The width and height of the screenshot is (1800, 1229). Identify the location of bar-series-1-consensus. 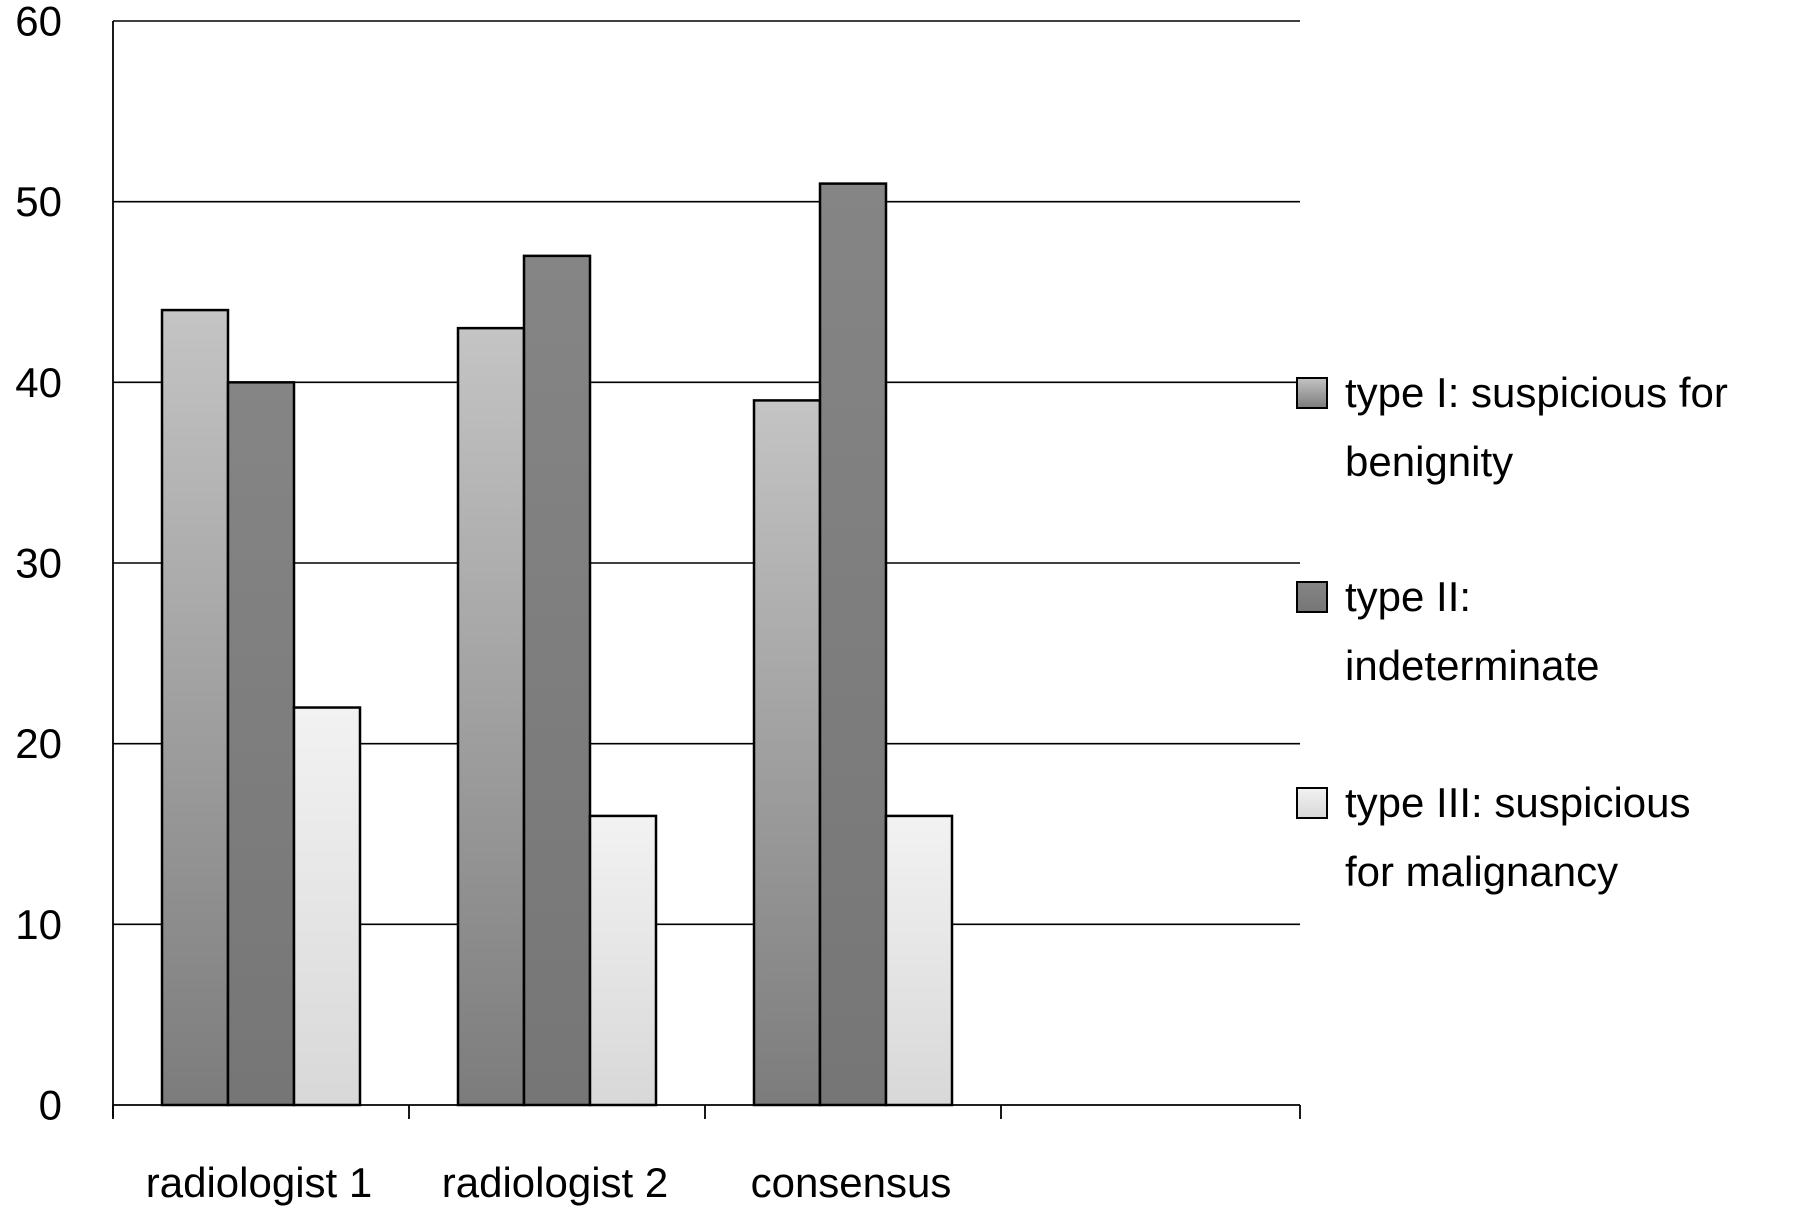
(787, 753).